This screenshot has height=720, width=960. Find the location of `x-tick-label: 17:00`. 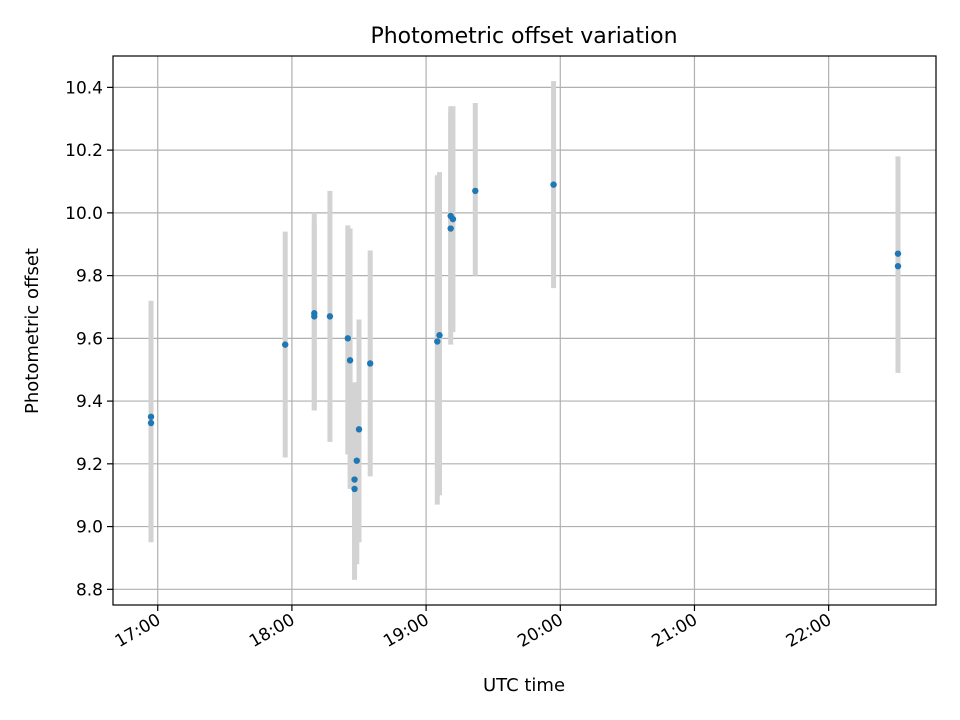

x-tick-label: 17:00 is located at coordinates (138, 631).